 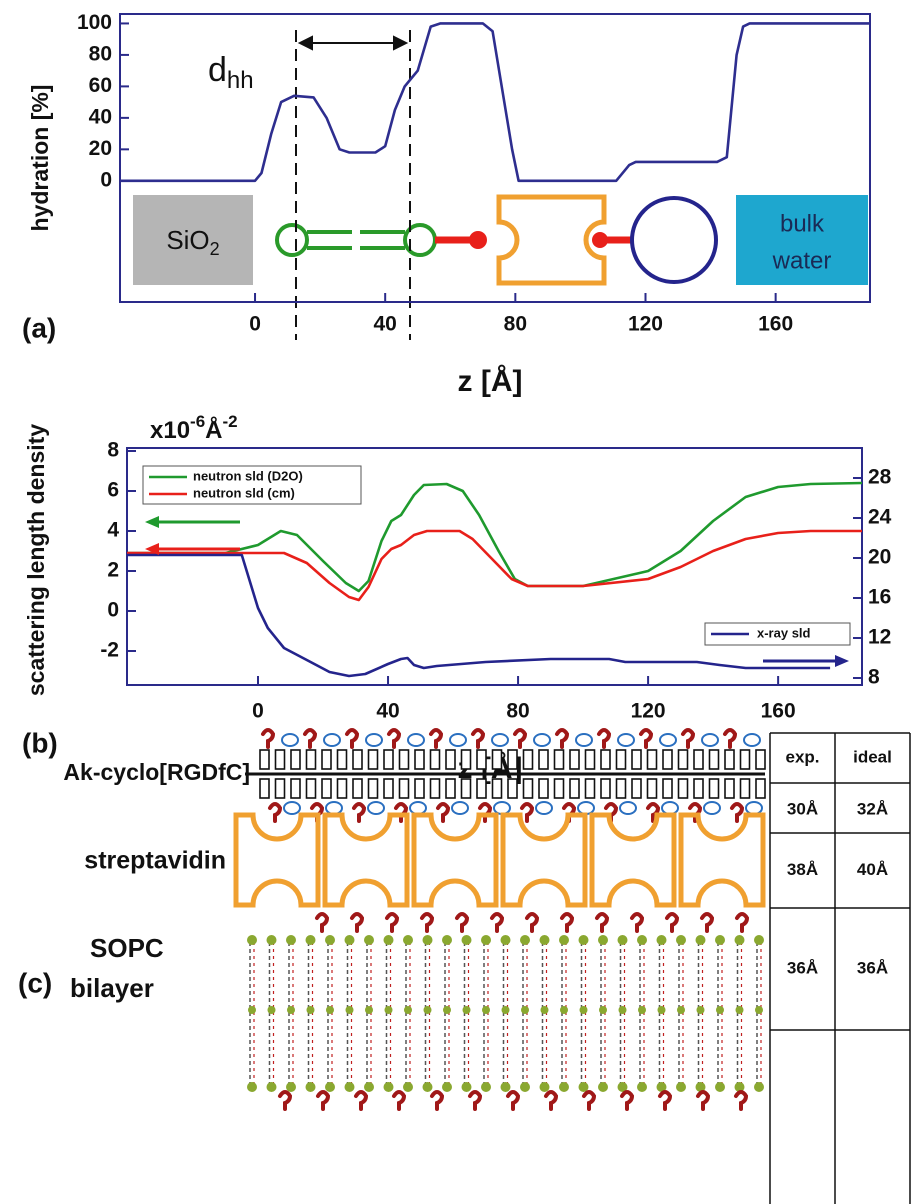 I want to click on y-tick-label: 100, so click(x=94, y=22).